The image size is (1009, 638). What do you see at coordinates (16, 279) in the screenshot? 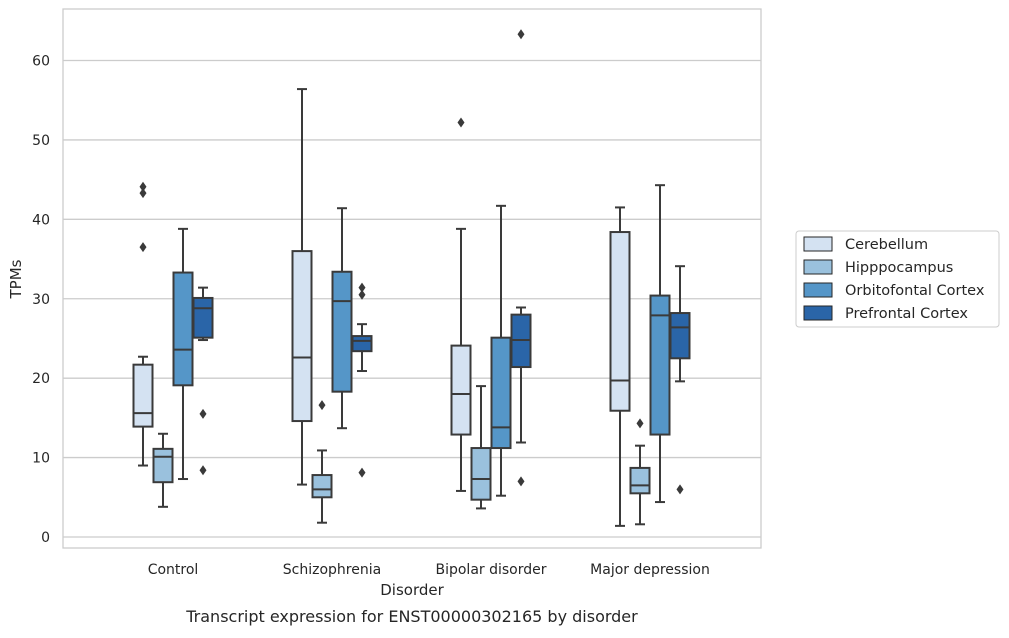
I see `y-axis-label: TPMs` at bounding box center [16, 279].